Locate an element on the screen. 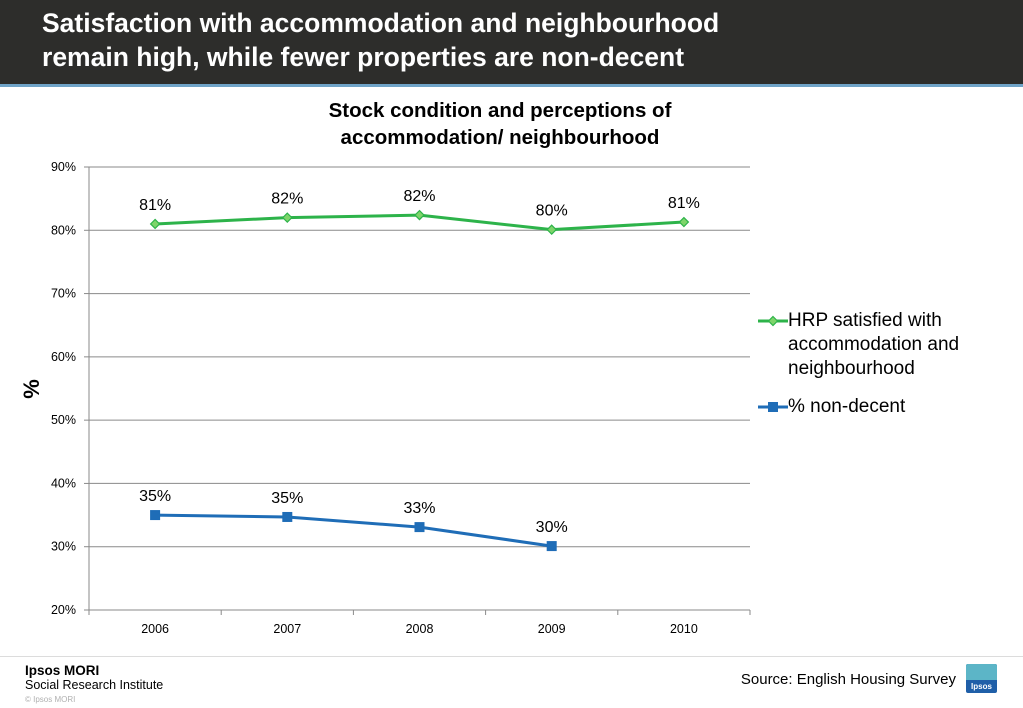  brand-subtitle: Social Research Institute is located at coordinates (94, 685).